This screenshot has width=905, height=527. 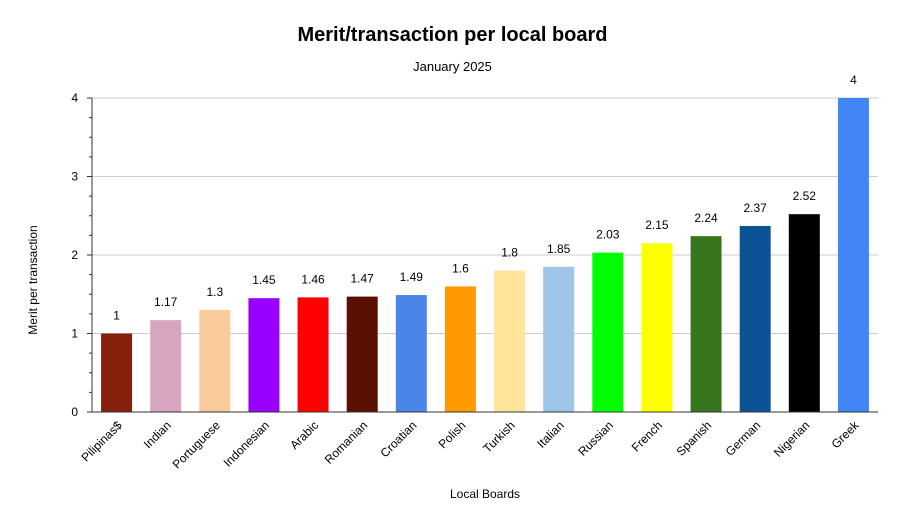 I want to click on category-label: French, so click(x=647, y=436).